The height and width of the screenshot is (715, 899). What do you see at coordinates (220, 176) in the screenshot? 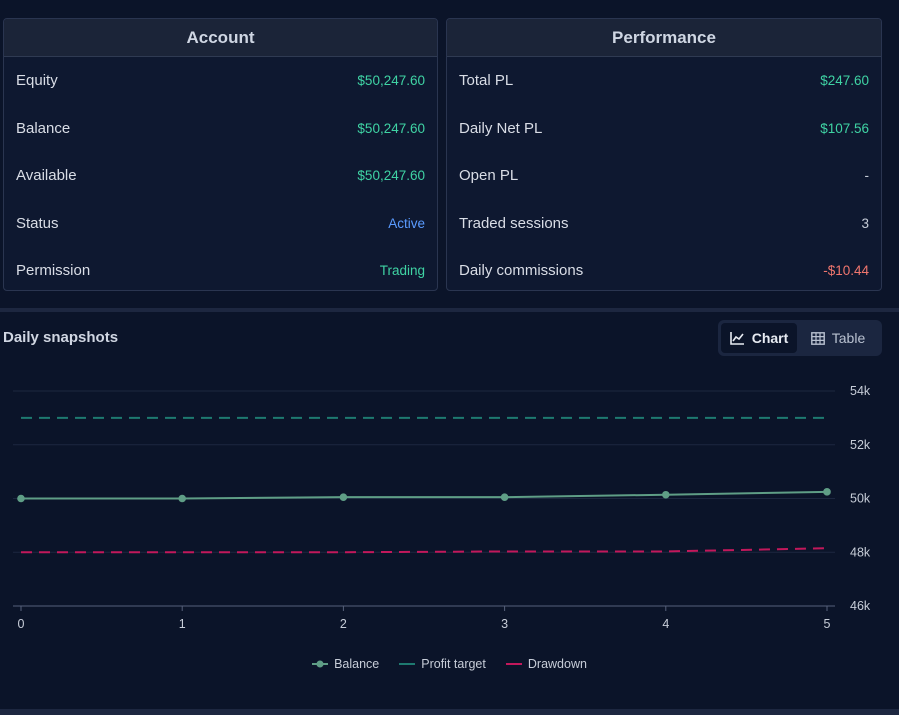
I see `account-row-available: Available $50,247.60` at bounding box center [220, 176].